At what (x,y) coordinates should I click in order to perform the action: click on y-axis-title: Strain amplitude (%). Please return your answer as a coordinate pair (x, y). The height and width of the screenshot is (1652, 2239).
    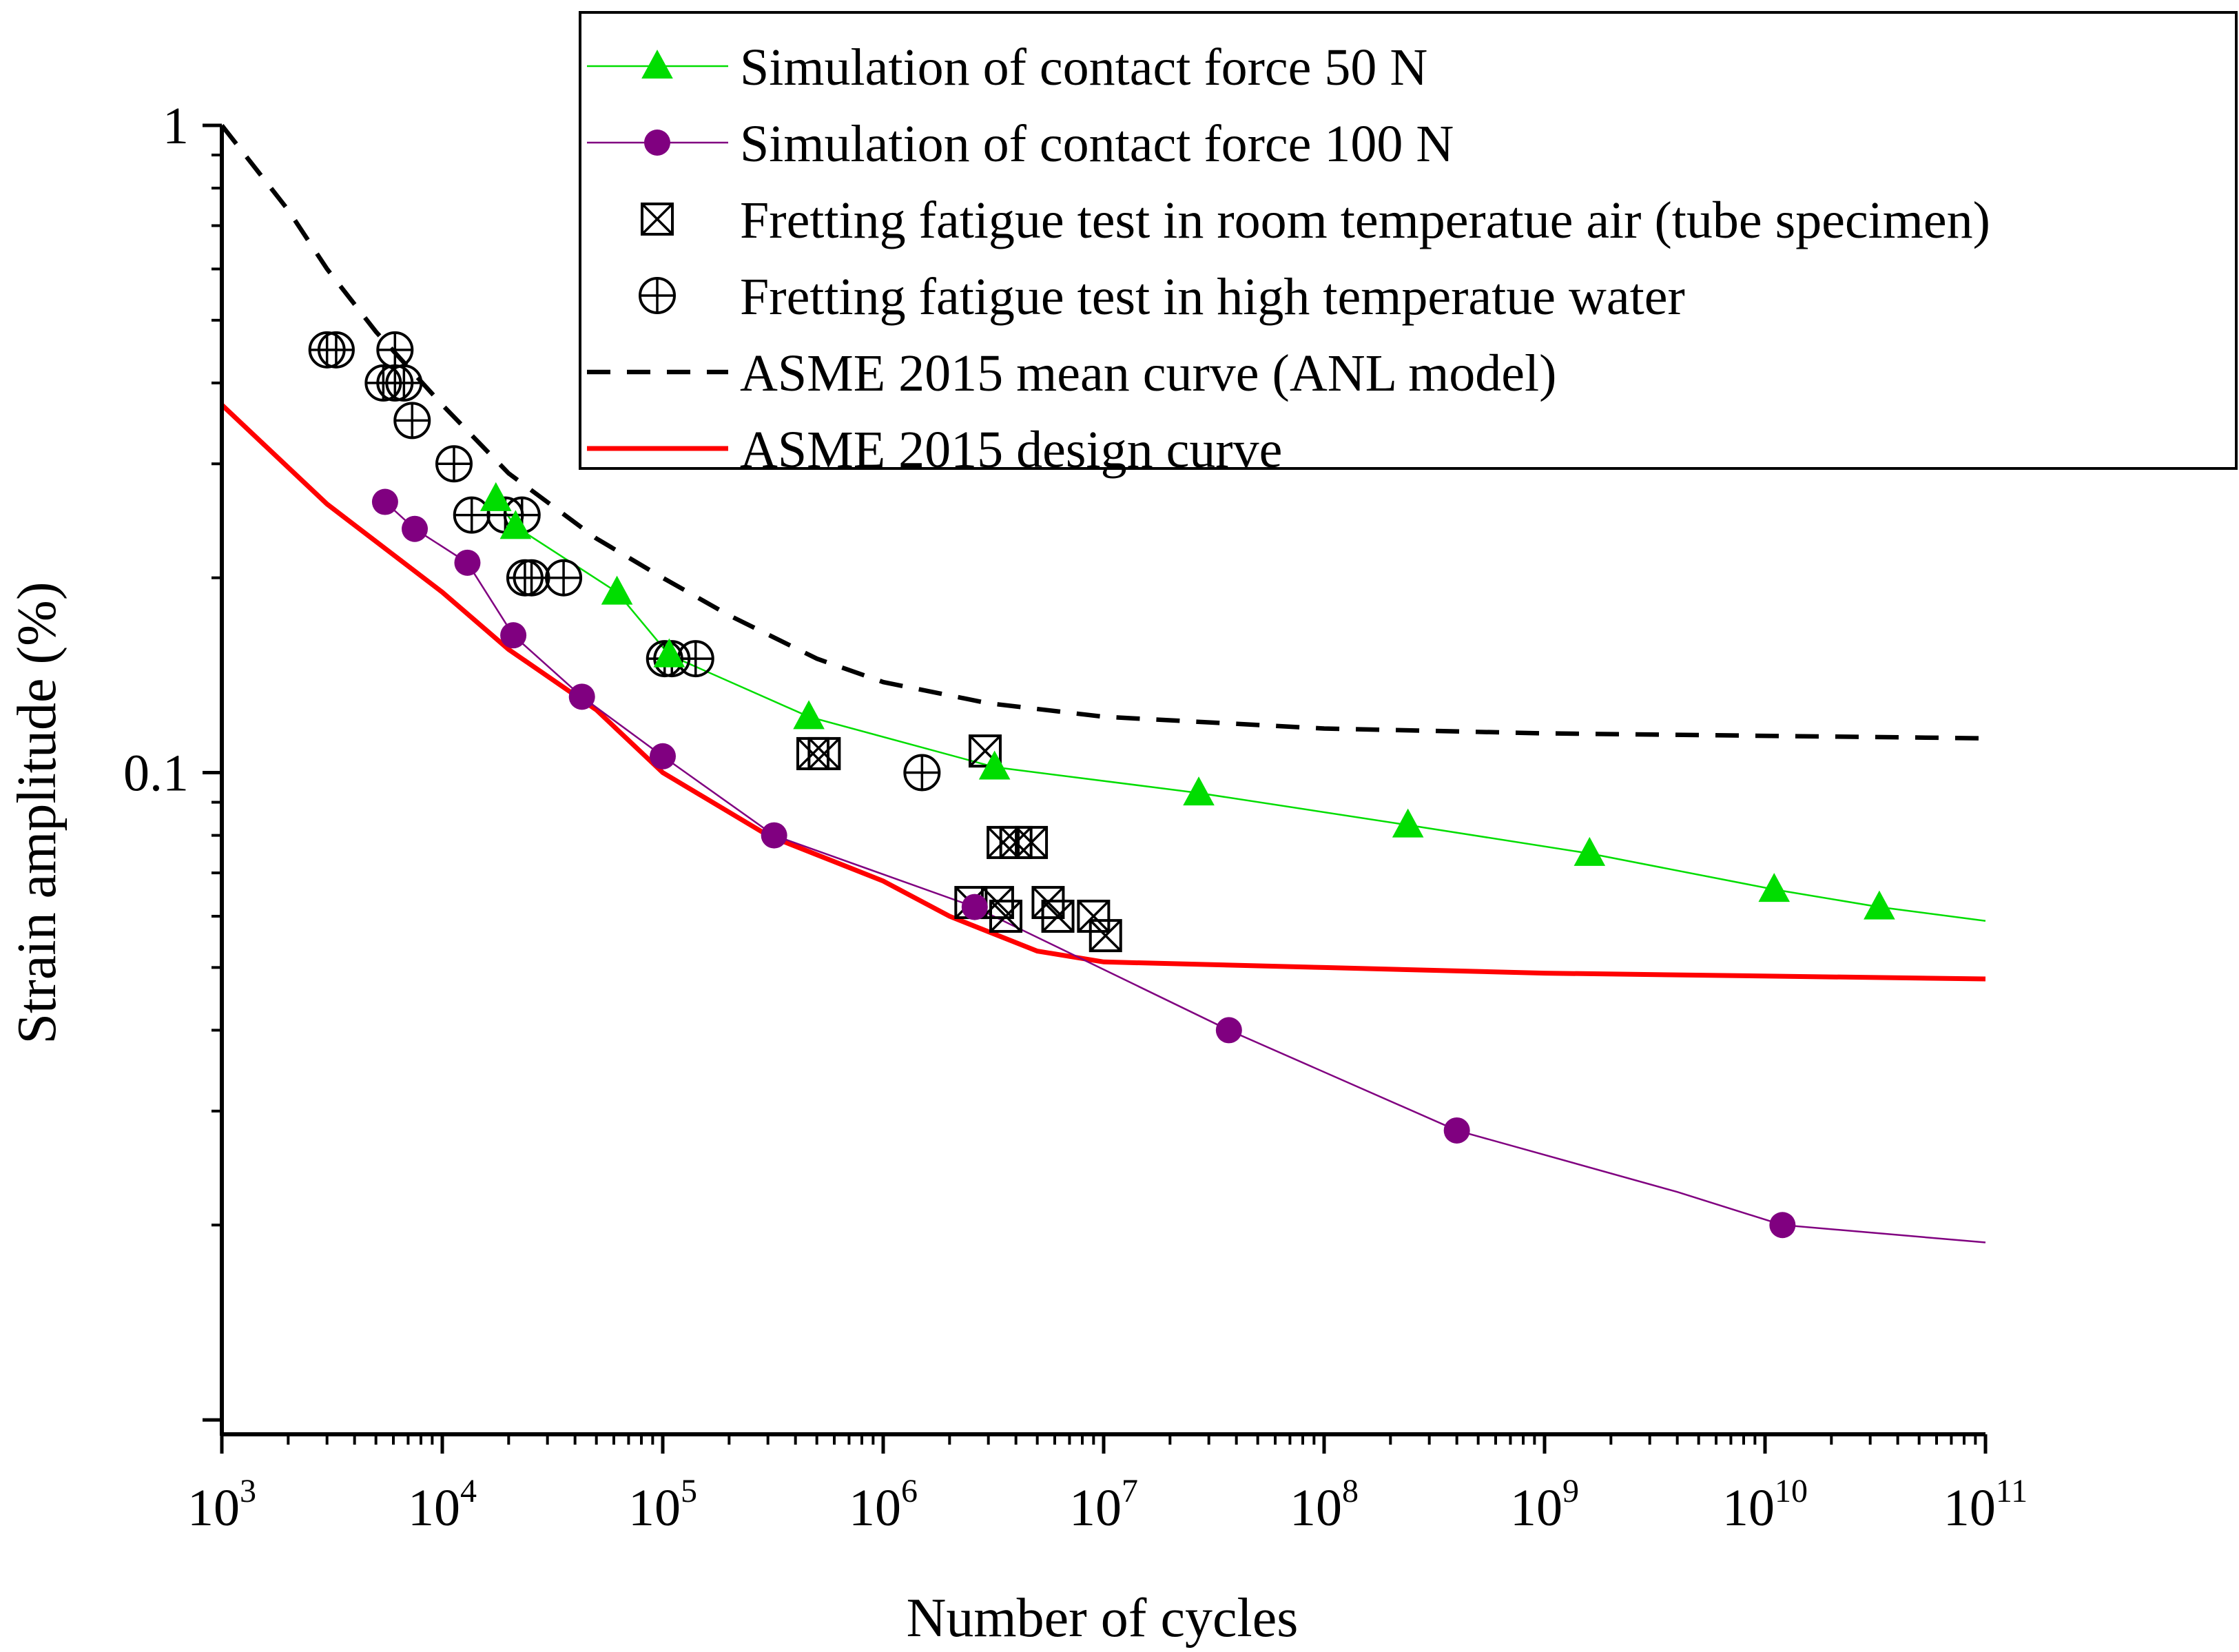
    Looking at the image, I should click on (37, 813).